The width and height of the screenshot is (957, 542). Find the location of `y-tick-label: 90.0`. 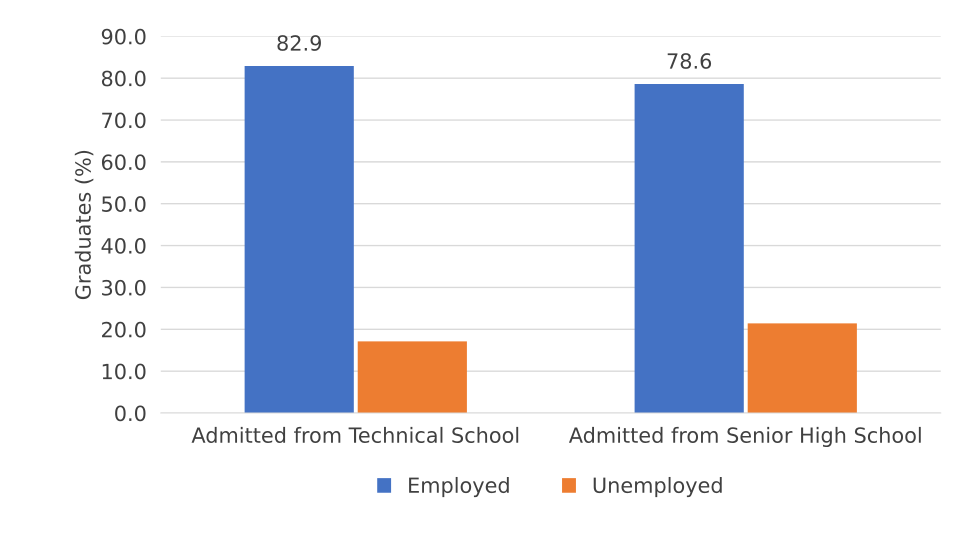

y-tick-label: 90.0 is located at coordinates (124, 36).